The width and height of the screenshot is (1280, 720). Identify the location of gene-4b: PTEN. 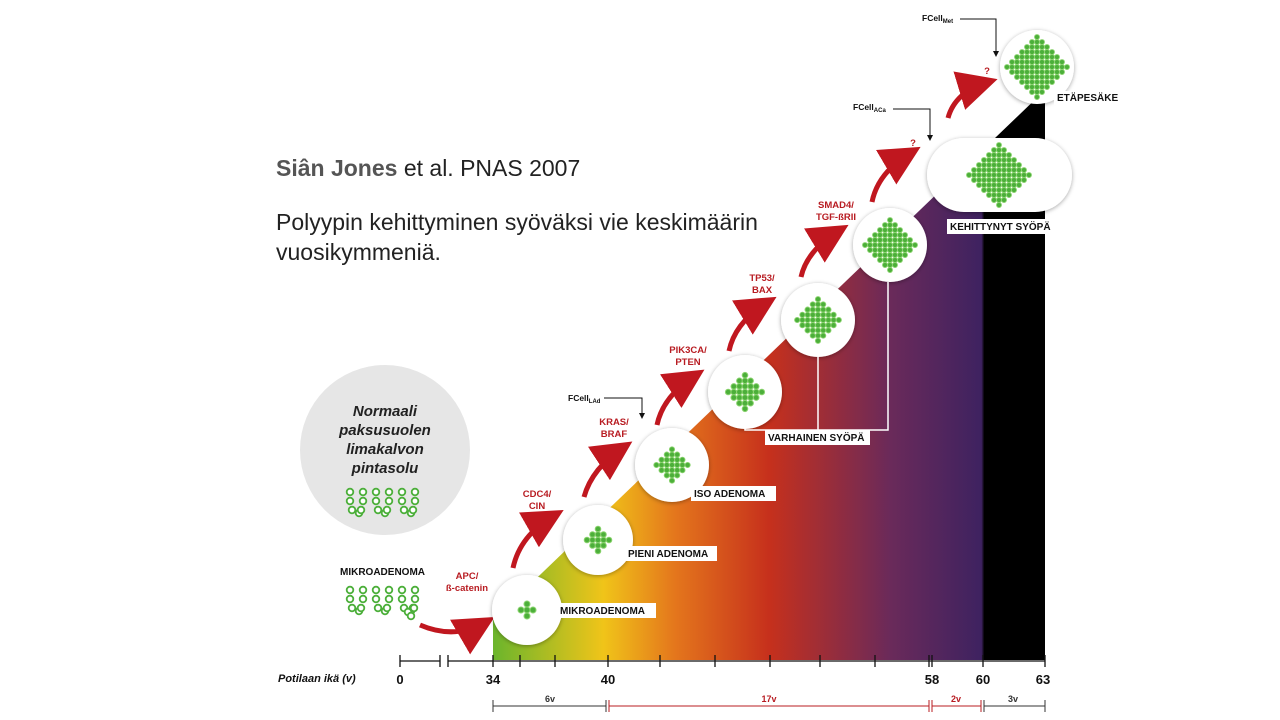
(687, 362).